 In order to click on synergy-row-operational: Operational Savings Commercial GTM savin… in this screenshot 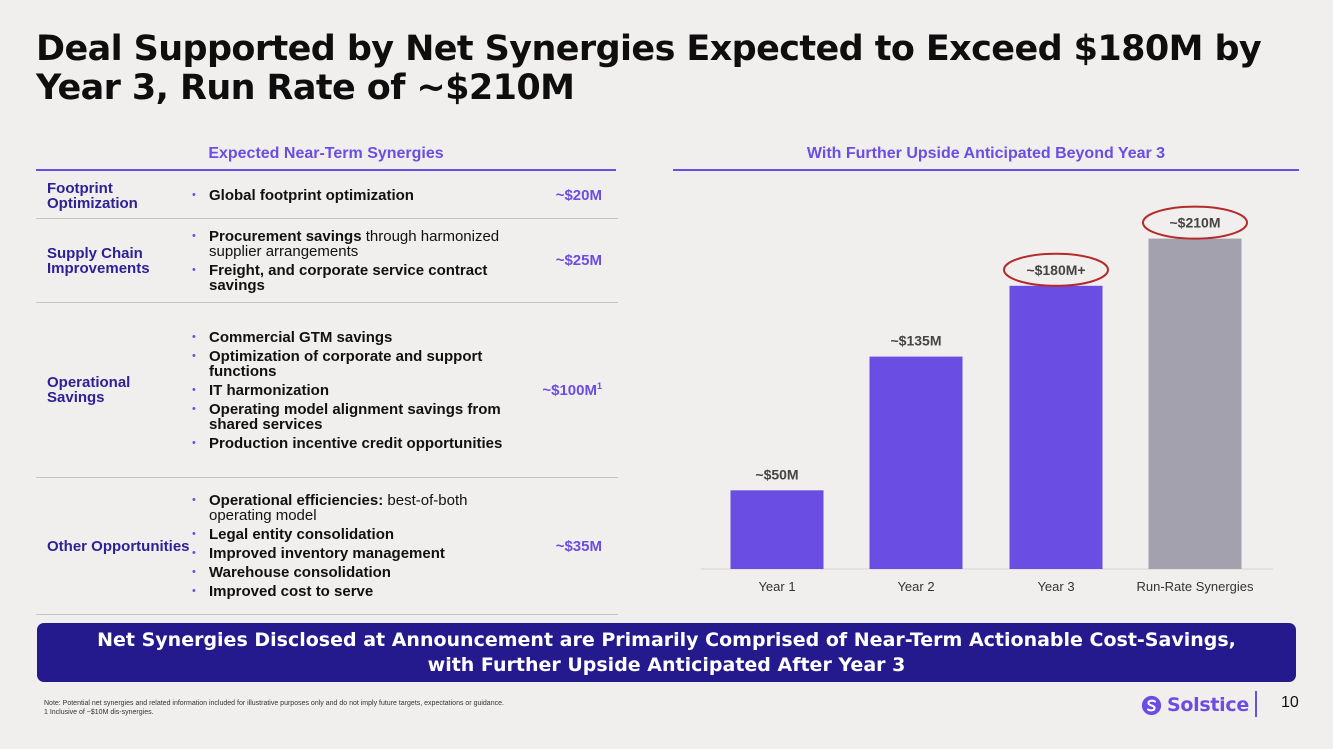, I will do `click(327, 390)`.